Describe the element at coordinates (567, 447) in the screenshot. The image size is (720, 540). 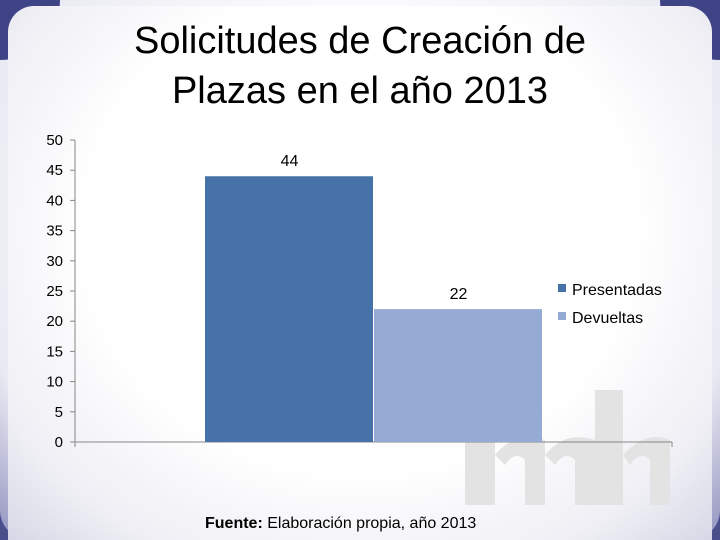
I see `mh-logo-watermark` at that location.